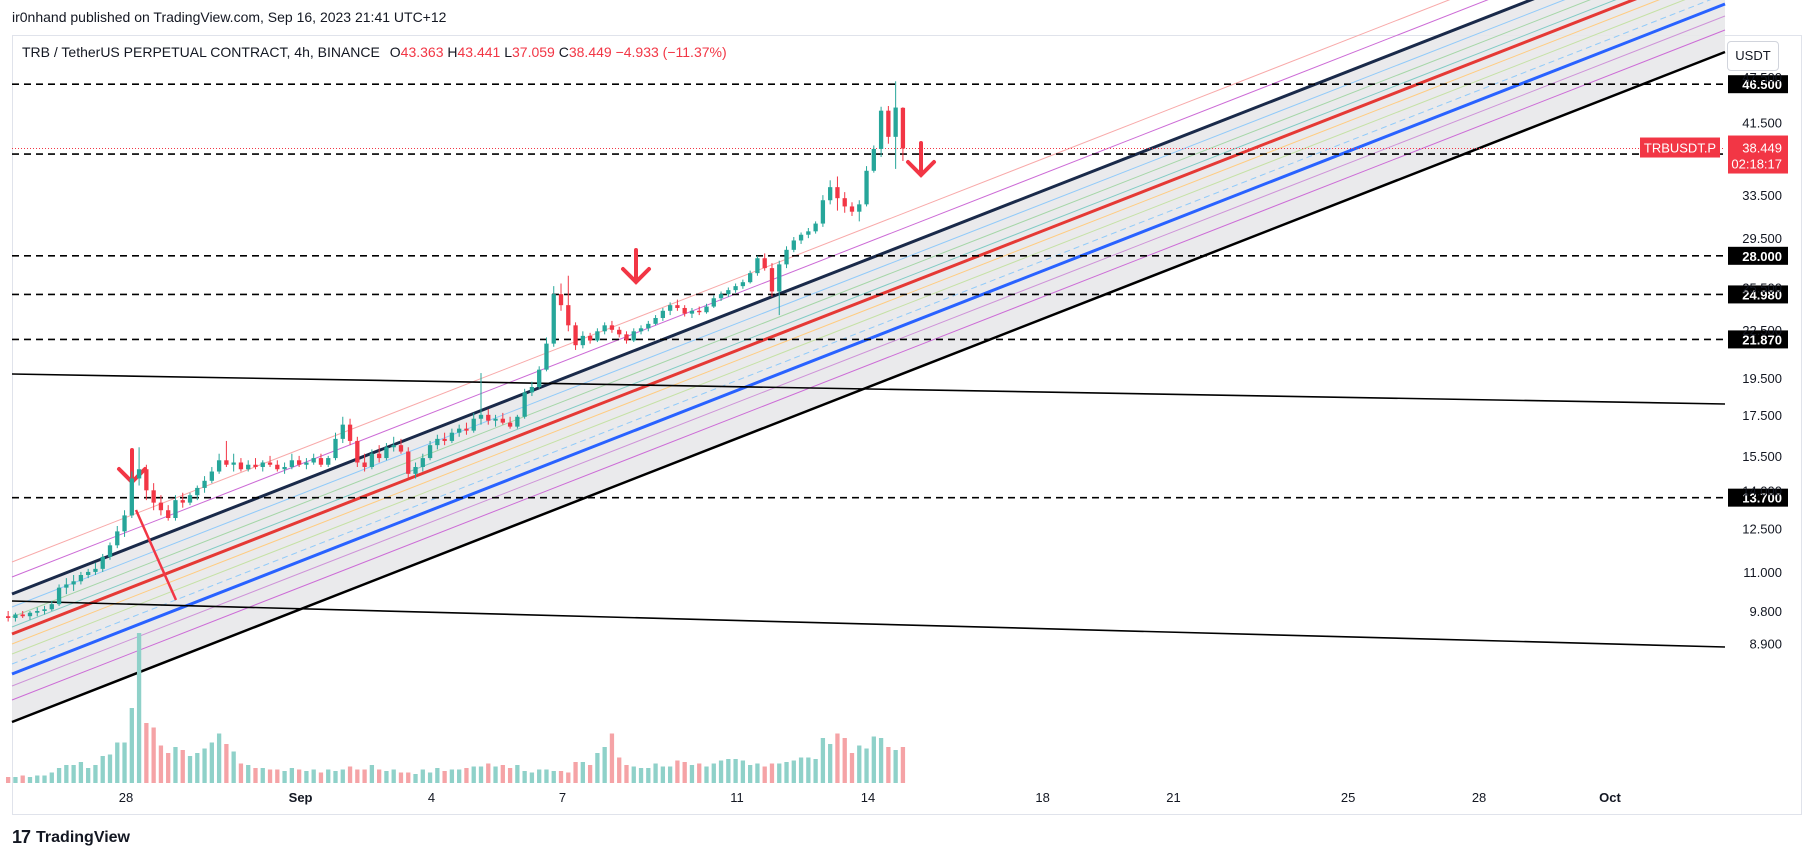  Describe the element at coordinates (590, 52) in the screenshot. I see `close-value: 38.449` at that location.